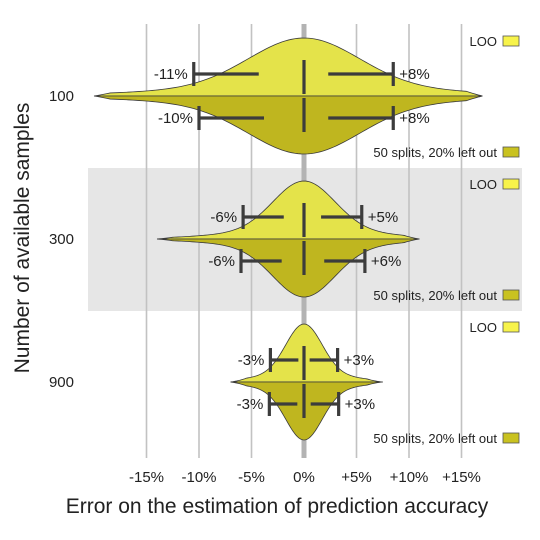  What do you see at coordinates (383, 217) in the screenshot?
I see `annotation-high-label: +5%` at bounding box center [383, 217].